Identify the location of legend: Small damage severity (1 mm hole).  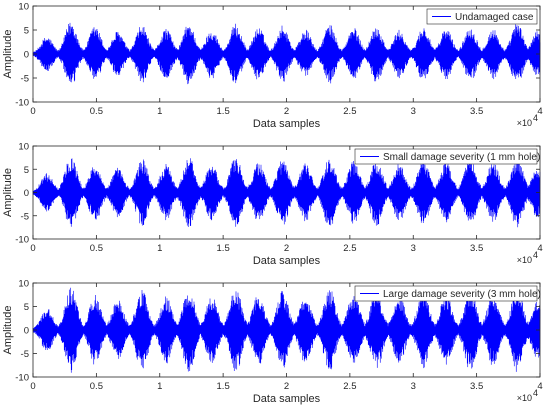
(447, 156).